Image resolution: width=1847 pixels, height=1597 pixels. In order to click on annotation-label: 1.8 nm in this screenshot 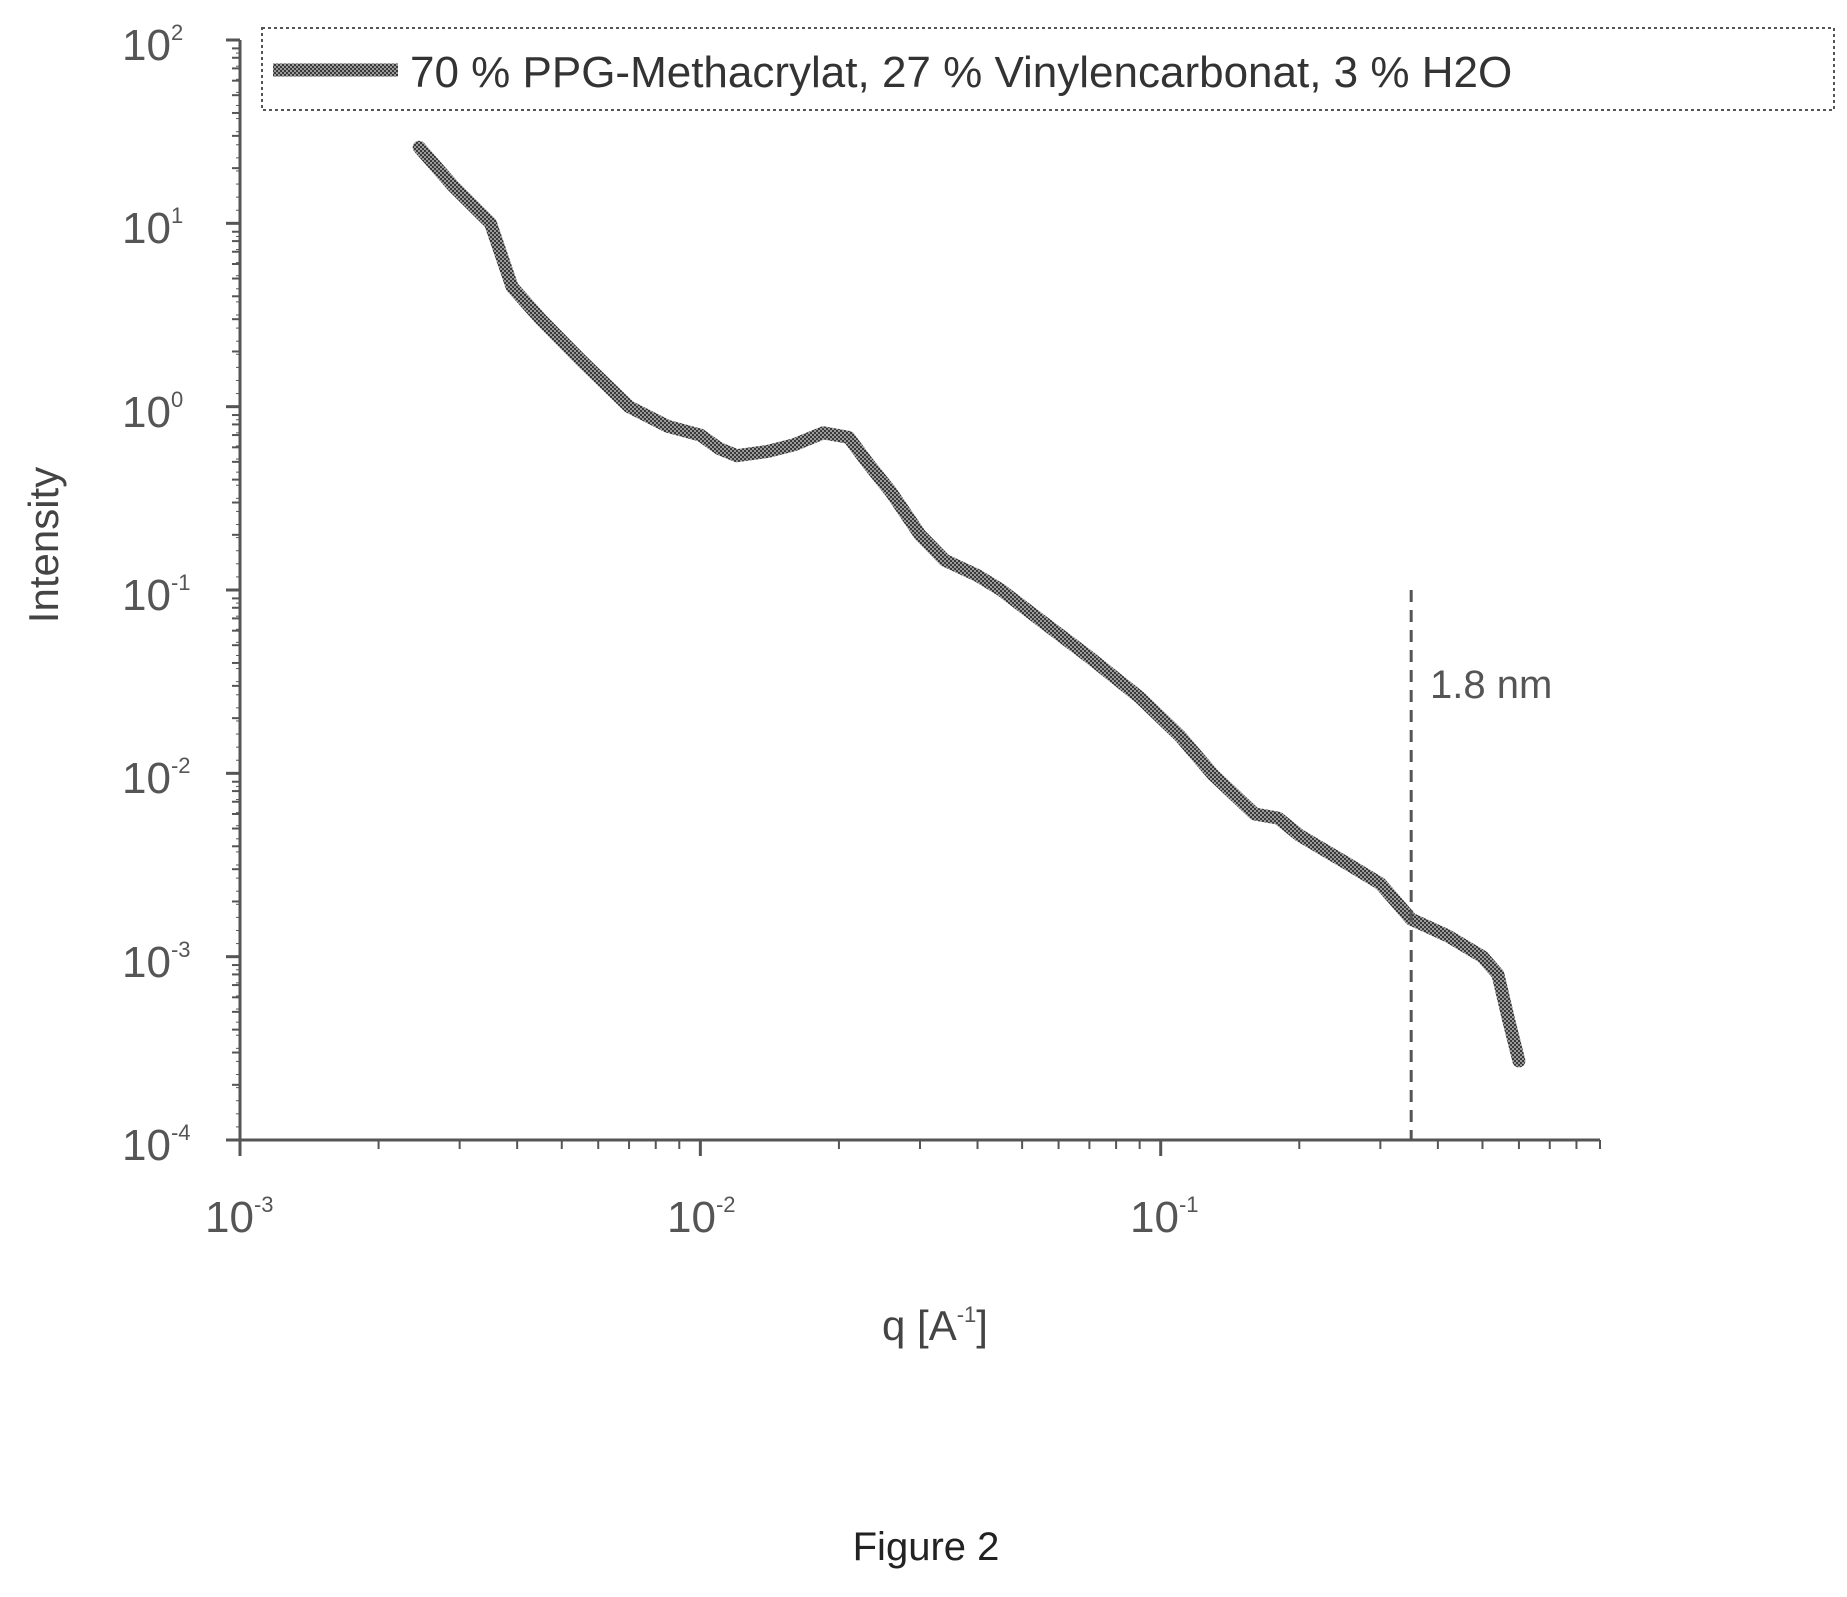, I will do `click(1491, 685)`.